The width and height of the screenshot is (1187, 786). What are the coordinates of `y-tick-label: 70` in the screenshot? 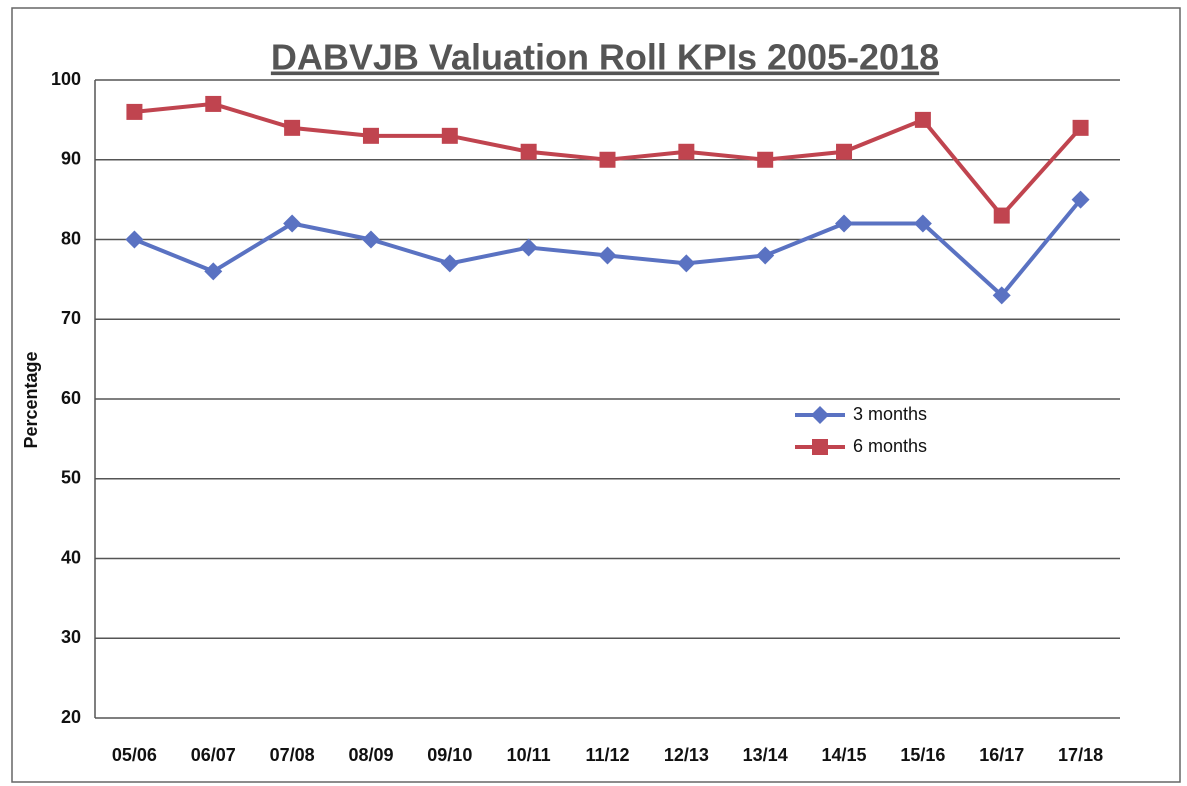 It's located at (71, 318).